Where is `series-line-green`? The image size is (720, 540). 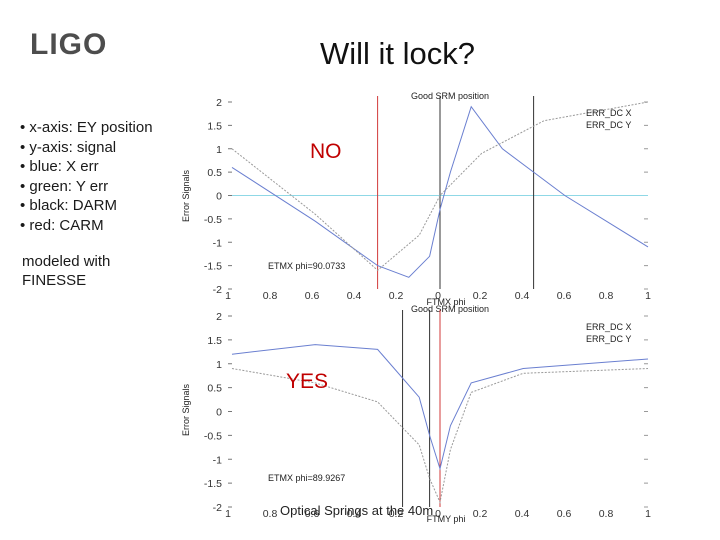
series-line-green is located at coordinates (440, 436).